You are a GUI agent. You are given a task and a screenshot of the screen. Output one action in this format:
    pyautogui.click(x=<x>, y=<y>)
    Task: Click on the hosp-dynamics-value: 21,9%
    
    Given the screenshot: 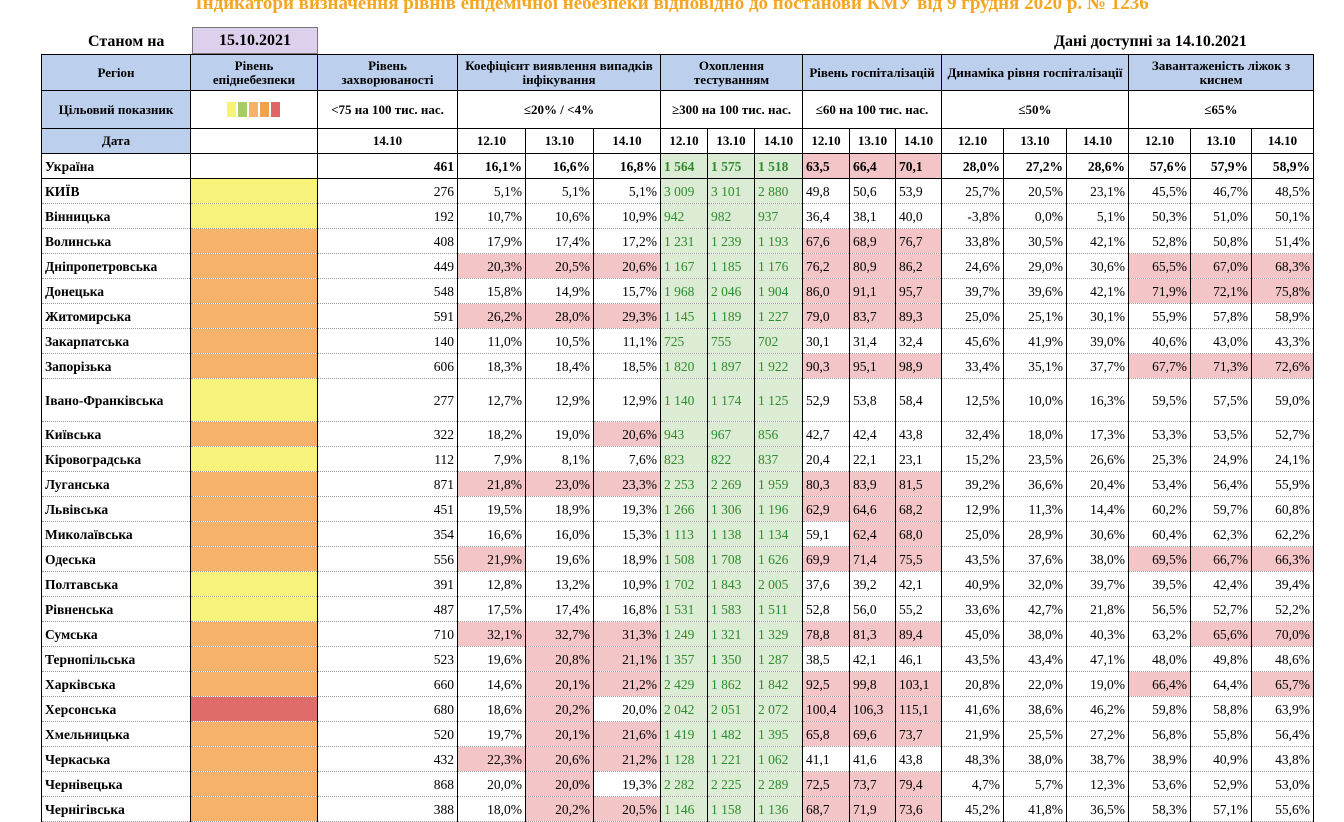 What is the action you would take?
    pyautogui.click(x=972, y=734)
    